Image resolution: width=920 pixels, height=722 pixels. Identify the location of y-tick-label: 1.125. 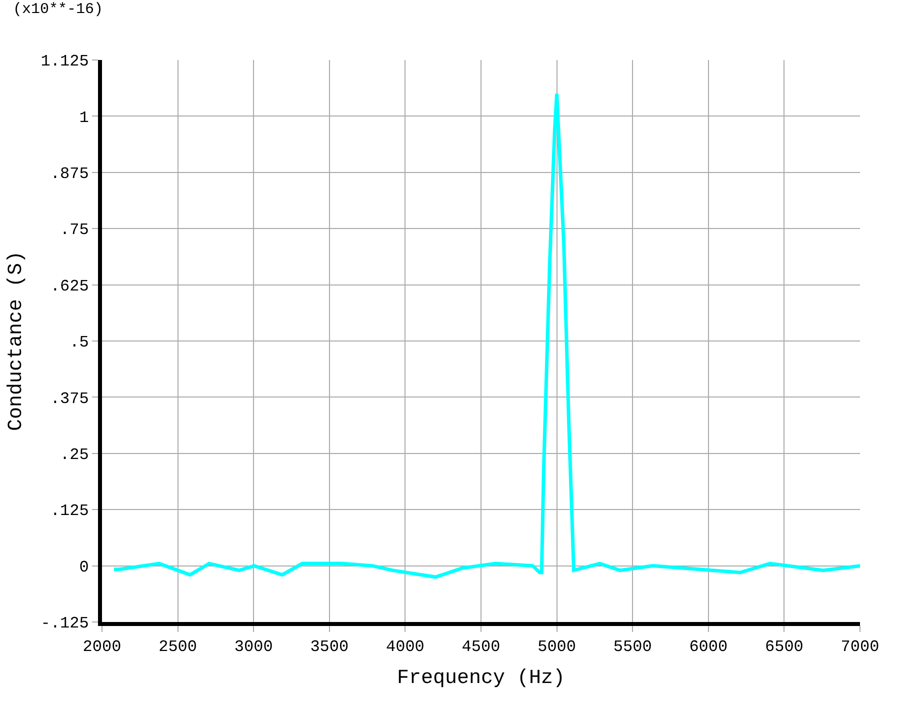
(64, 61).